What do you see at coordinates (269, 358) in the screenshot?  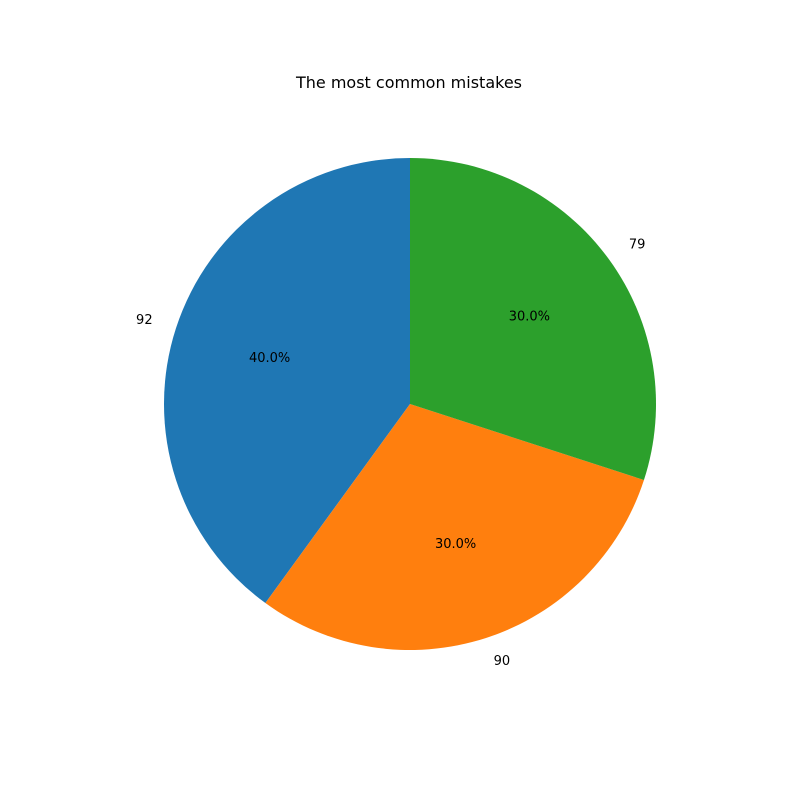 I see `slice-percent-label-92: 40.0%` at bounding box center [269, 358].